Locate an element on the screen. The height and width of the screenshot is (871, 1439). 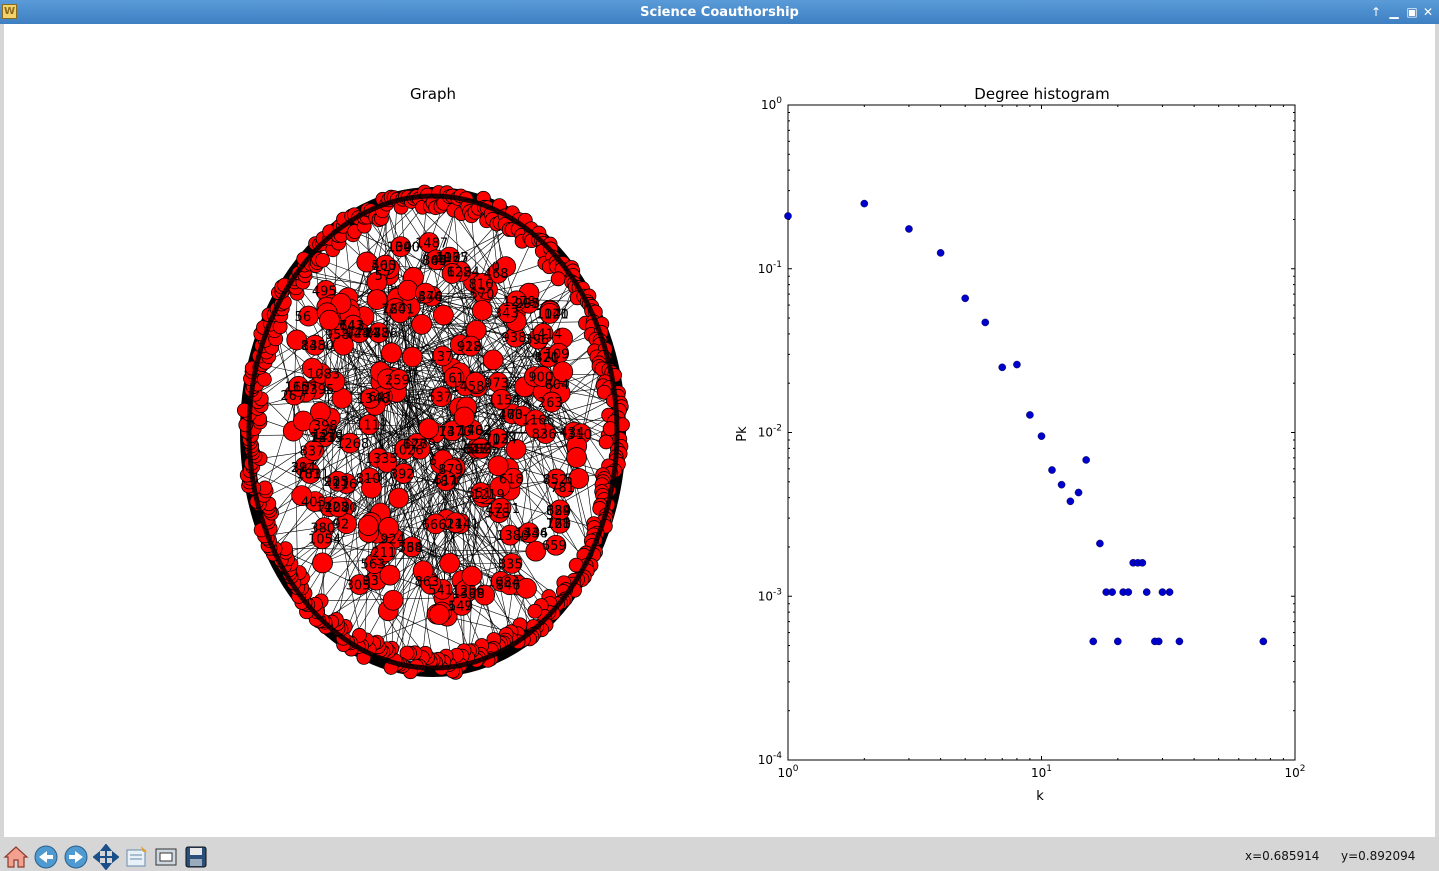
up-arrow-icon: ↑ is located at coordinates (1376, 12).